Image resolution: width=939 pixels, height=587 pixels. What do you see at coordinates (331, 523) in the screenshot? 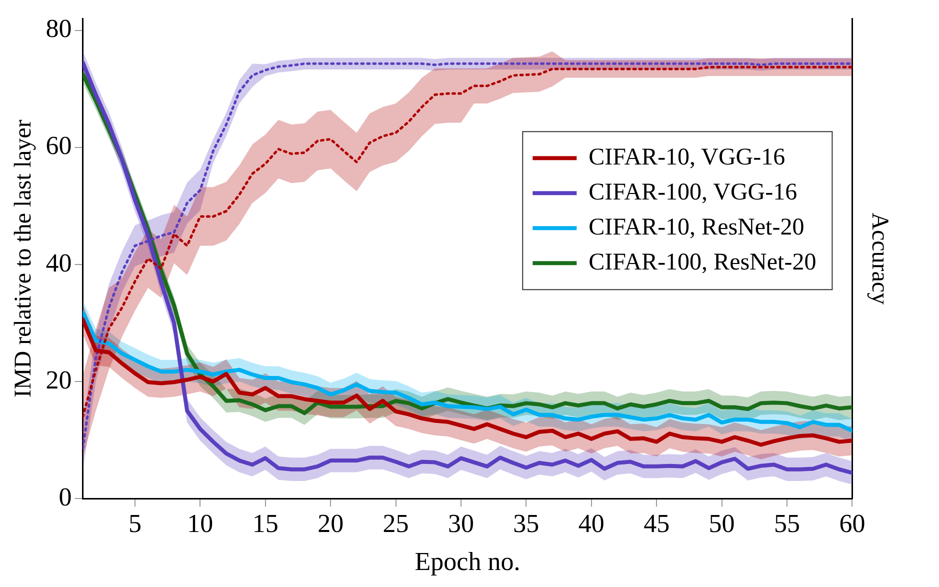
I see `x-tick-label: 20` at bounding box center [331, 523].